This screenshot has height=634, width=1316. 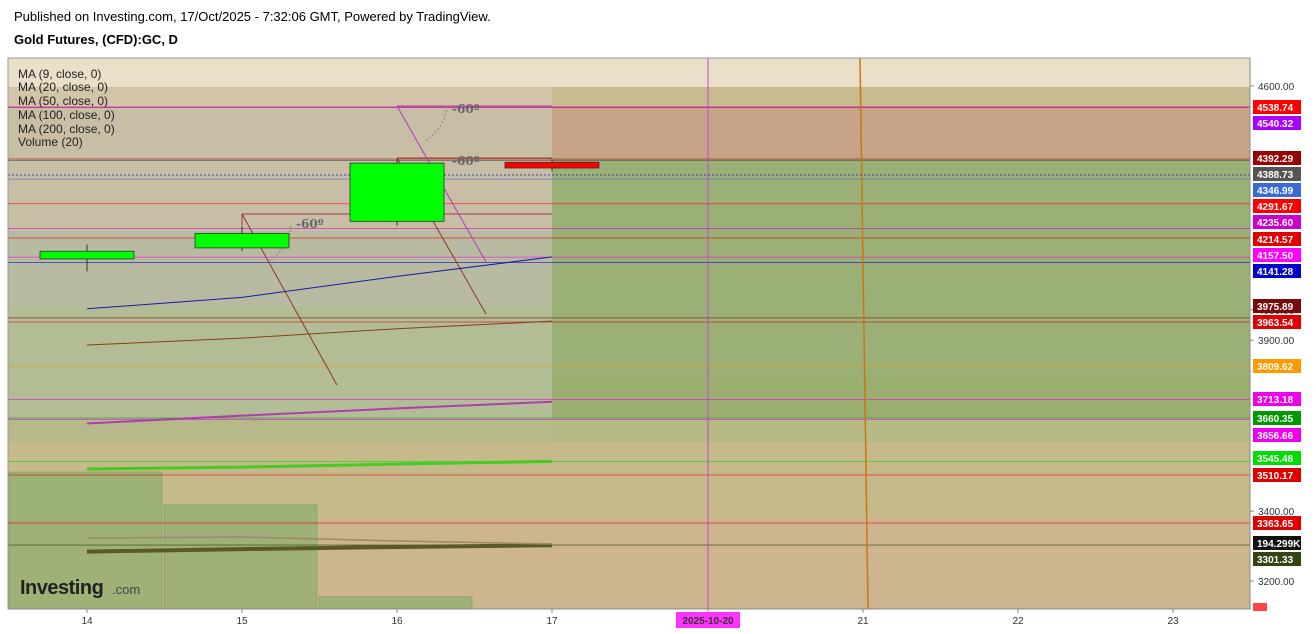 What do you see at coordinates (280, 362) in the screenshot?
I see `band-mid` at bounding box center [280, 362].